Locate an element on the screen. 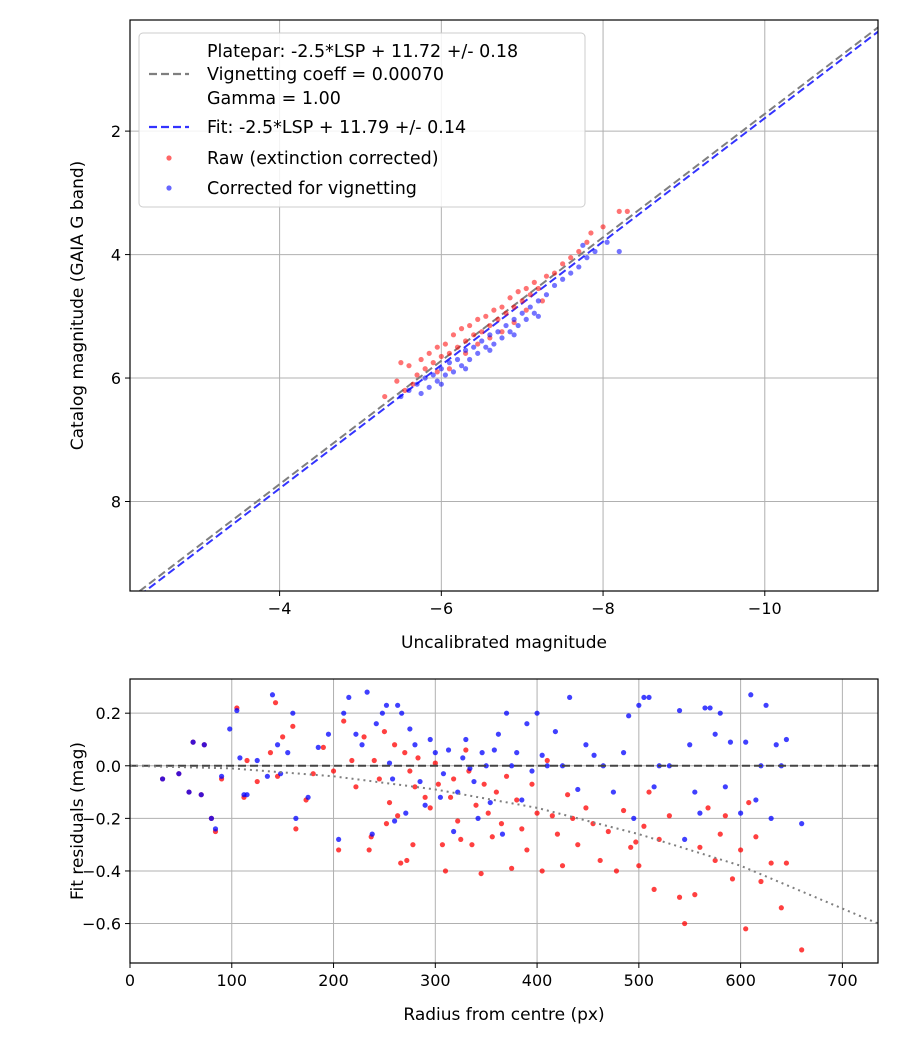  x-tick-label: −6 is located at coordinates (442, 608).